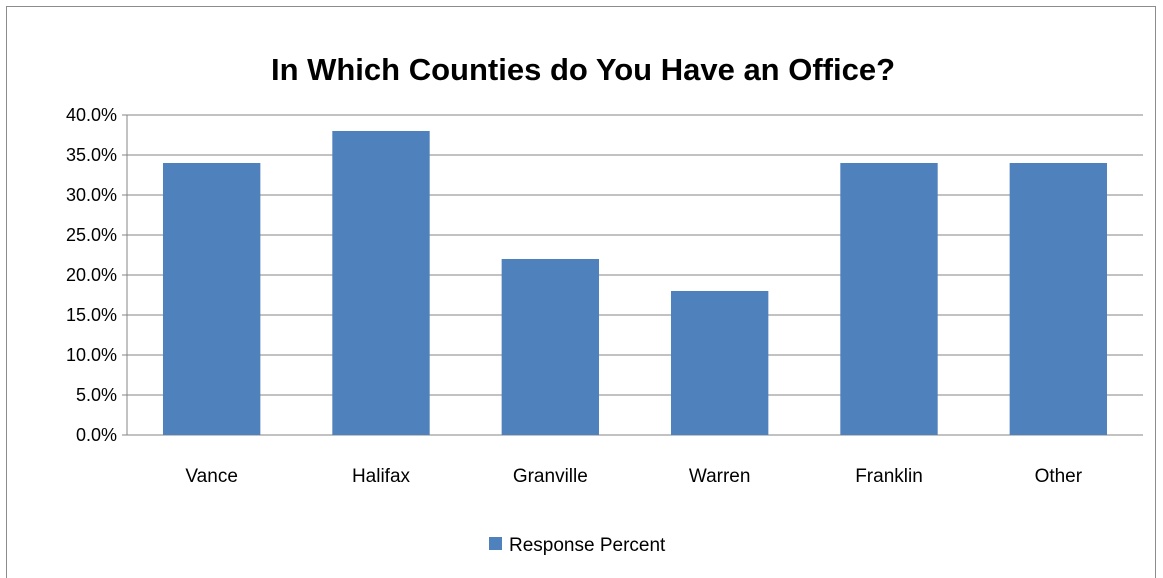 This screenshot has width=1163, height=578. What do you see at coordinates (91, 355) in the screenshot?
I see `y-tick-label: 10.0%` at bounding box center [91, 355].